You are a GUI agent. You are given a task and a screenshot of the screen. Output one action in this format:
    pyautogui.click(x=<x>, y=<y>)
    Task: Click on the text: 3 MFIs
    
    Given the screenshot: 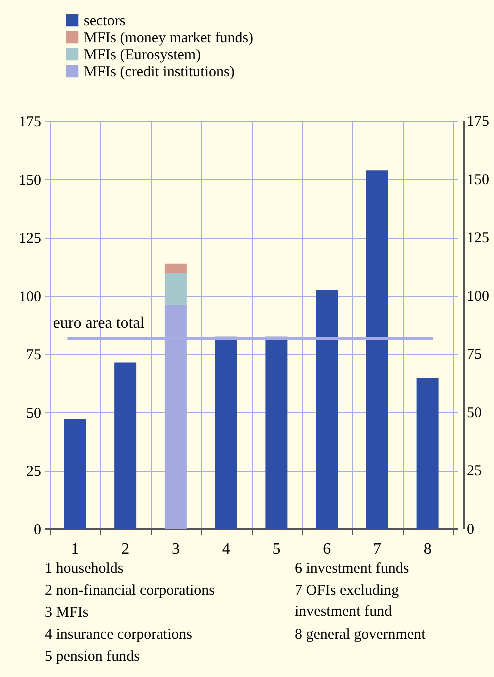 What is the action you would take?
    pyautogui.click(x=67, y=613)
    